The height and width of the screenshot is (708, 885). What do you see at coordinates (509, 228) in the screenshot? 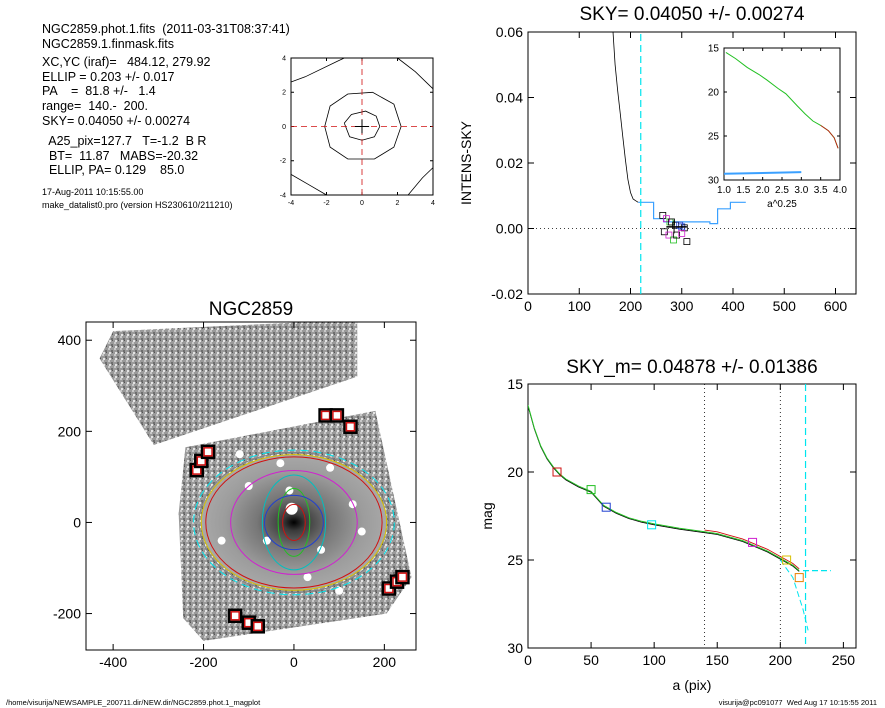
I see `y-tick-label: 0.00` at bounding box center [509, 228].